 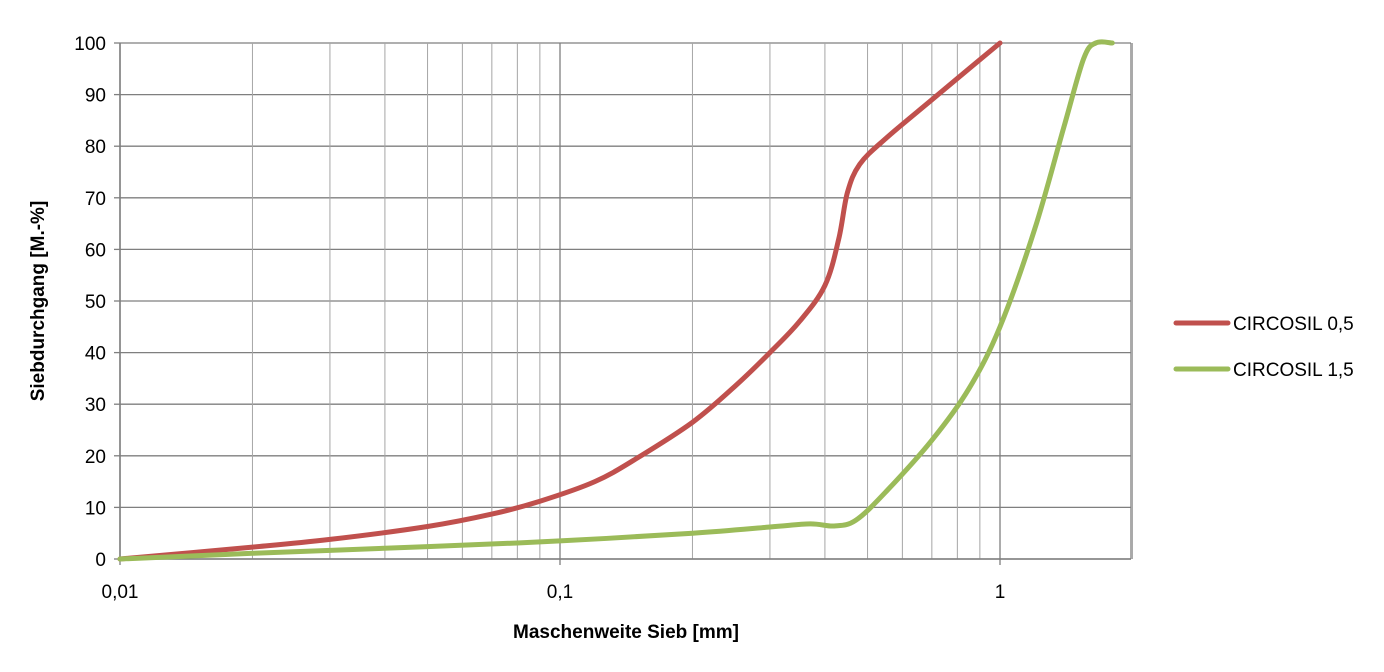 I want to click on y-tick-label: 20, so click(x=95, y=457).